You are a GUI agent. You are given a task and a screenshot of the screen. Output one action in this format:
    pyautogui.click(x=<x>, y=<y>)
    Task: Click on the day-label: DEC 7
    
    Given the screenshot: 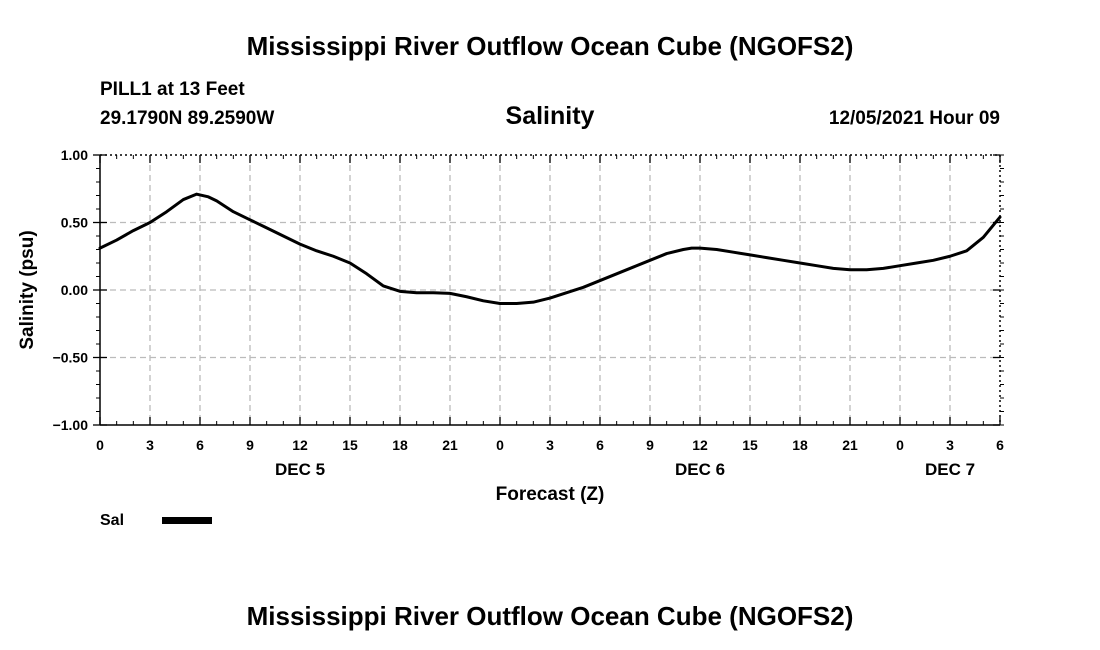 What is the action you would take?
    pyautogui.click(x=950, y=469)
    